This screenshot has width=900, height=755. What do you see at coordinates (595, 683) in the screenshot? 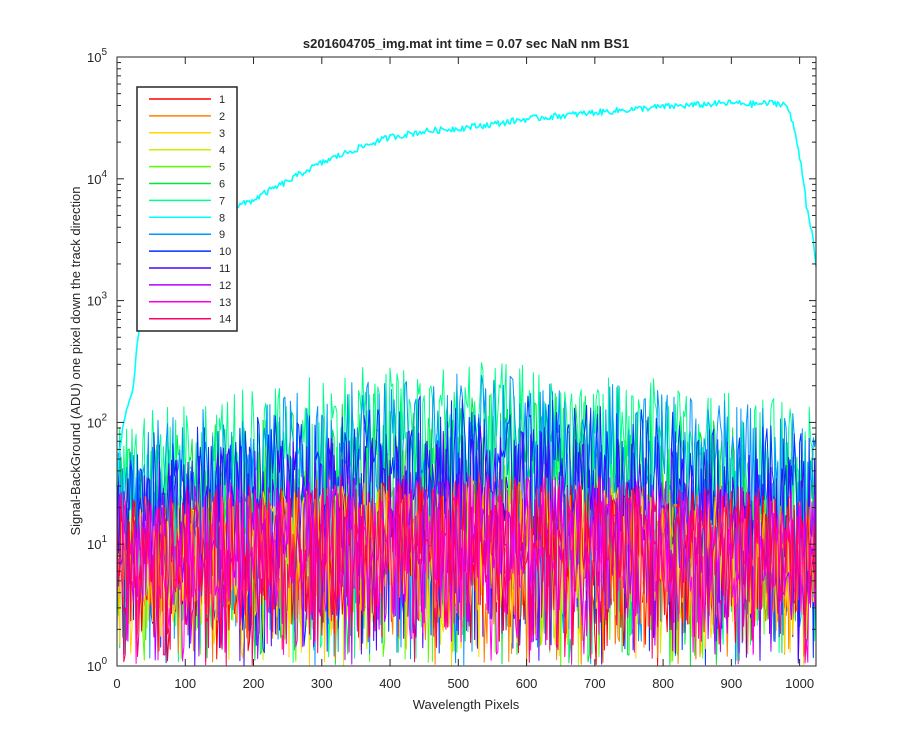
I see `x-tick-label: 700` at bounding box center [595, 683].